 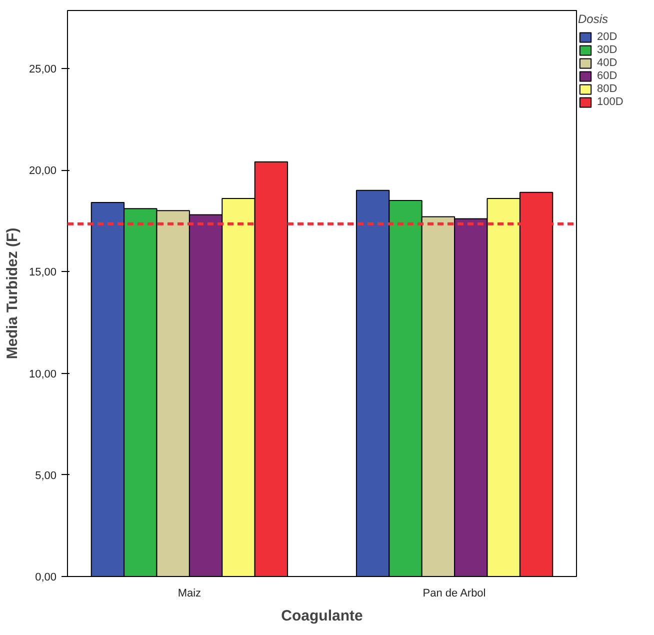 I want to click on legend-title: Dosis, so click(x=594, y=19).